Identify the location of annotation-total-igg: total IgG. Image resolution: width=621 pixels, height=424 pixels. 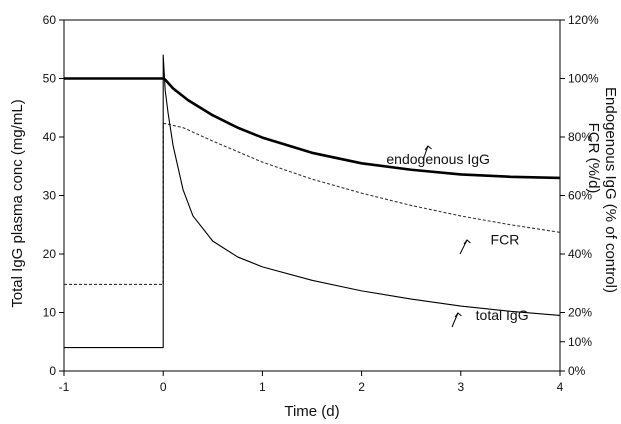
(502, 315).